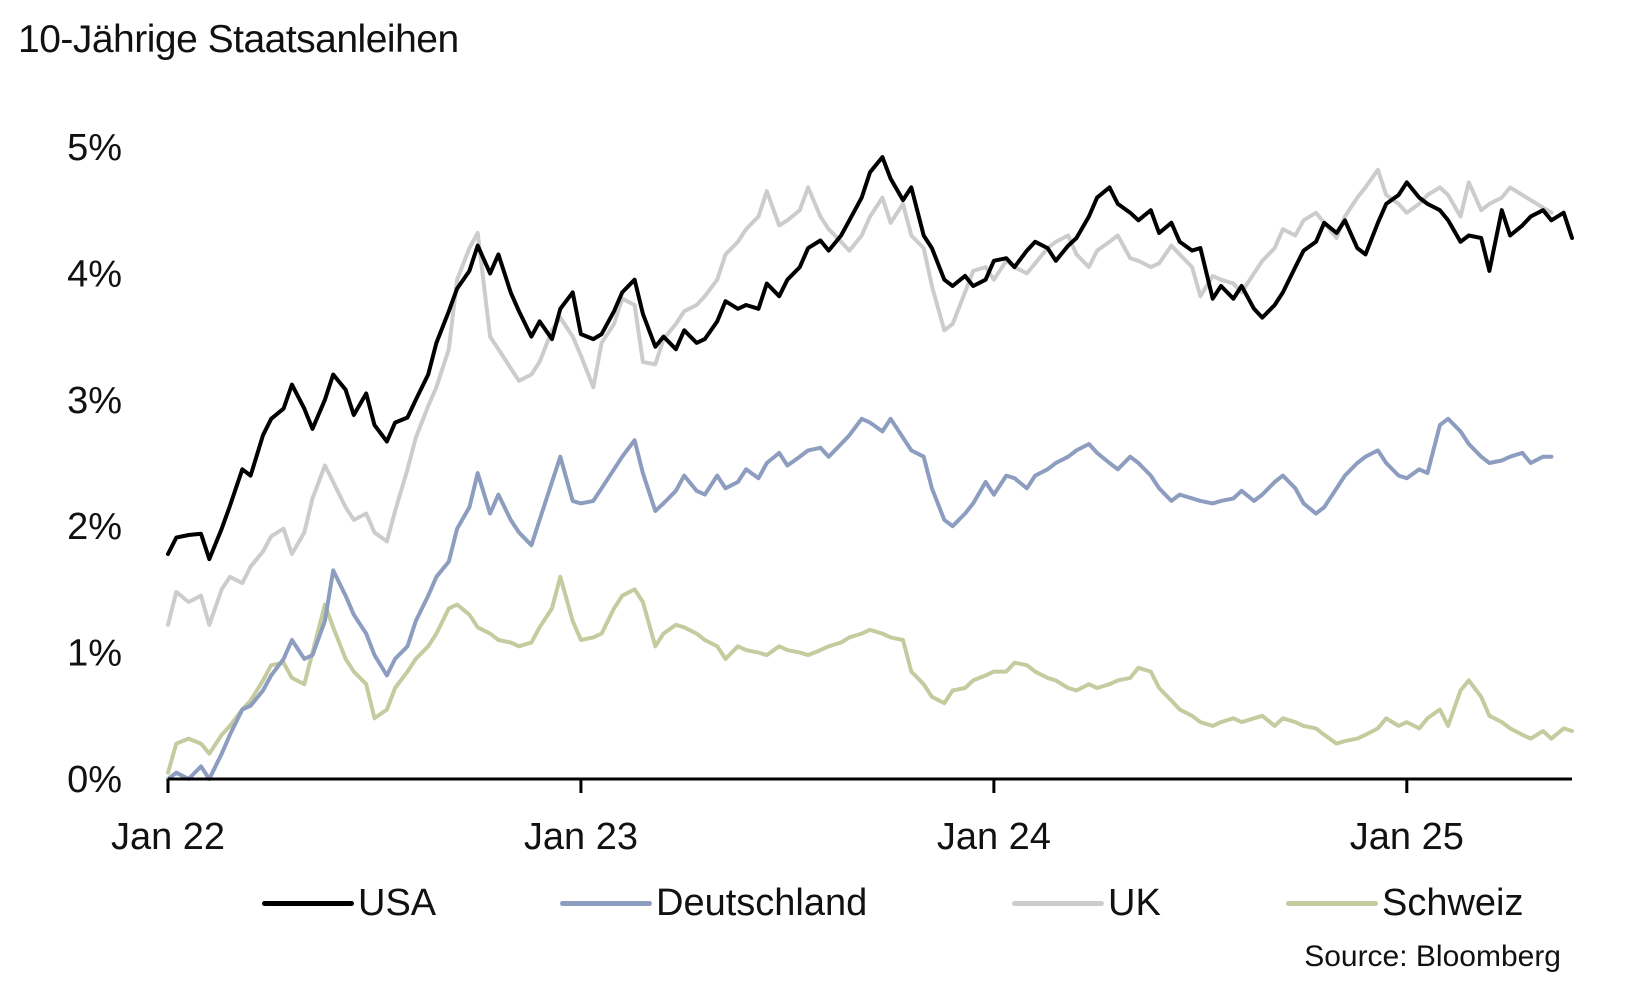 This screenshot has width=1651, height=990. I want to click on chart-title: 10-Jährige Staatsanleihen, so click(238, 39).